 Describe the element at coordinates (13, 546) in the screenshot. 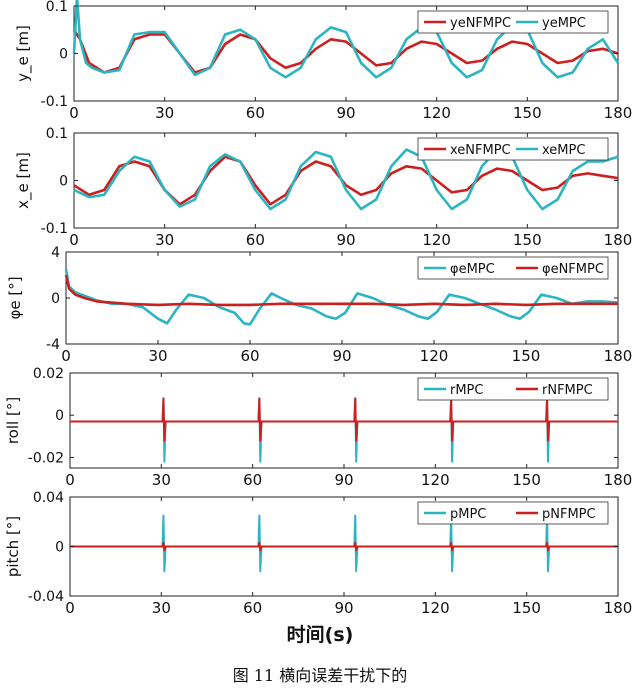

I see `y-axis-label: pitch [°]` at that location.